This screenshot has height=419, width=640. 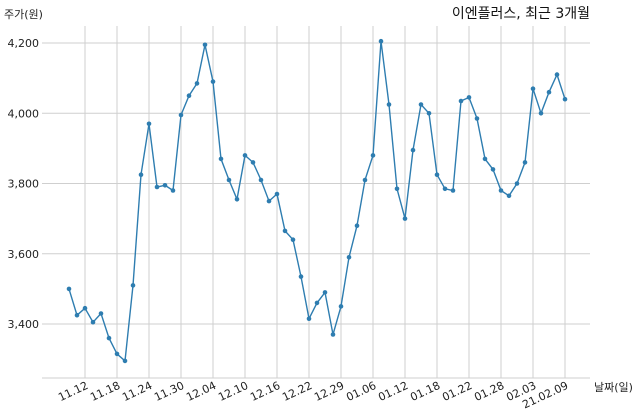 What do you see at coordinates (489, 391) in the screenshot?
I see `x-tick-label: 01.28` at bounding box center [489, 391].